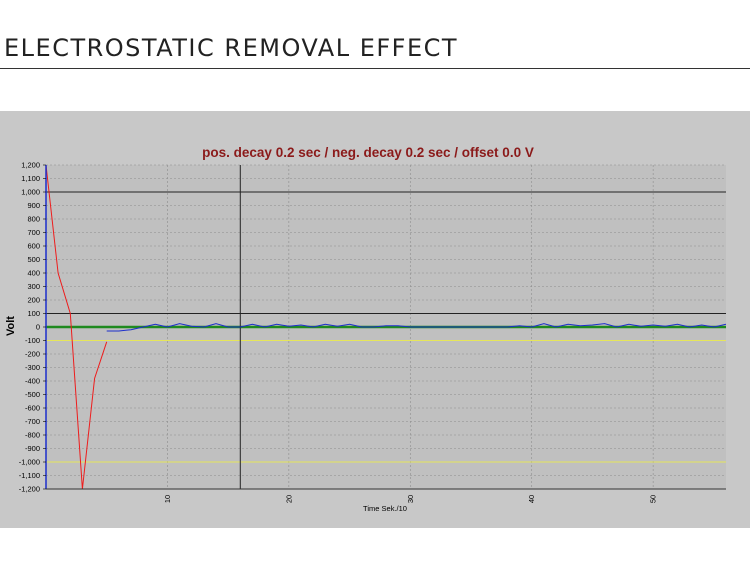  I want to click on x-tick-label: 50, so click(653, 499).